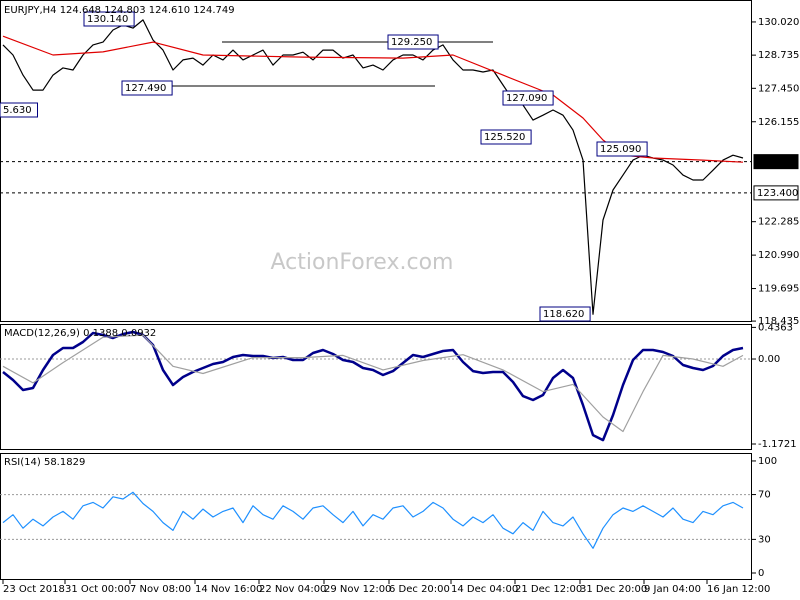 This screenshot has height=600, width=800. What do you see at coordinates (778, 222) in the screenshot?
I see `y-tick-label: 122.285` at bounding box center [778, 222].